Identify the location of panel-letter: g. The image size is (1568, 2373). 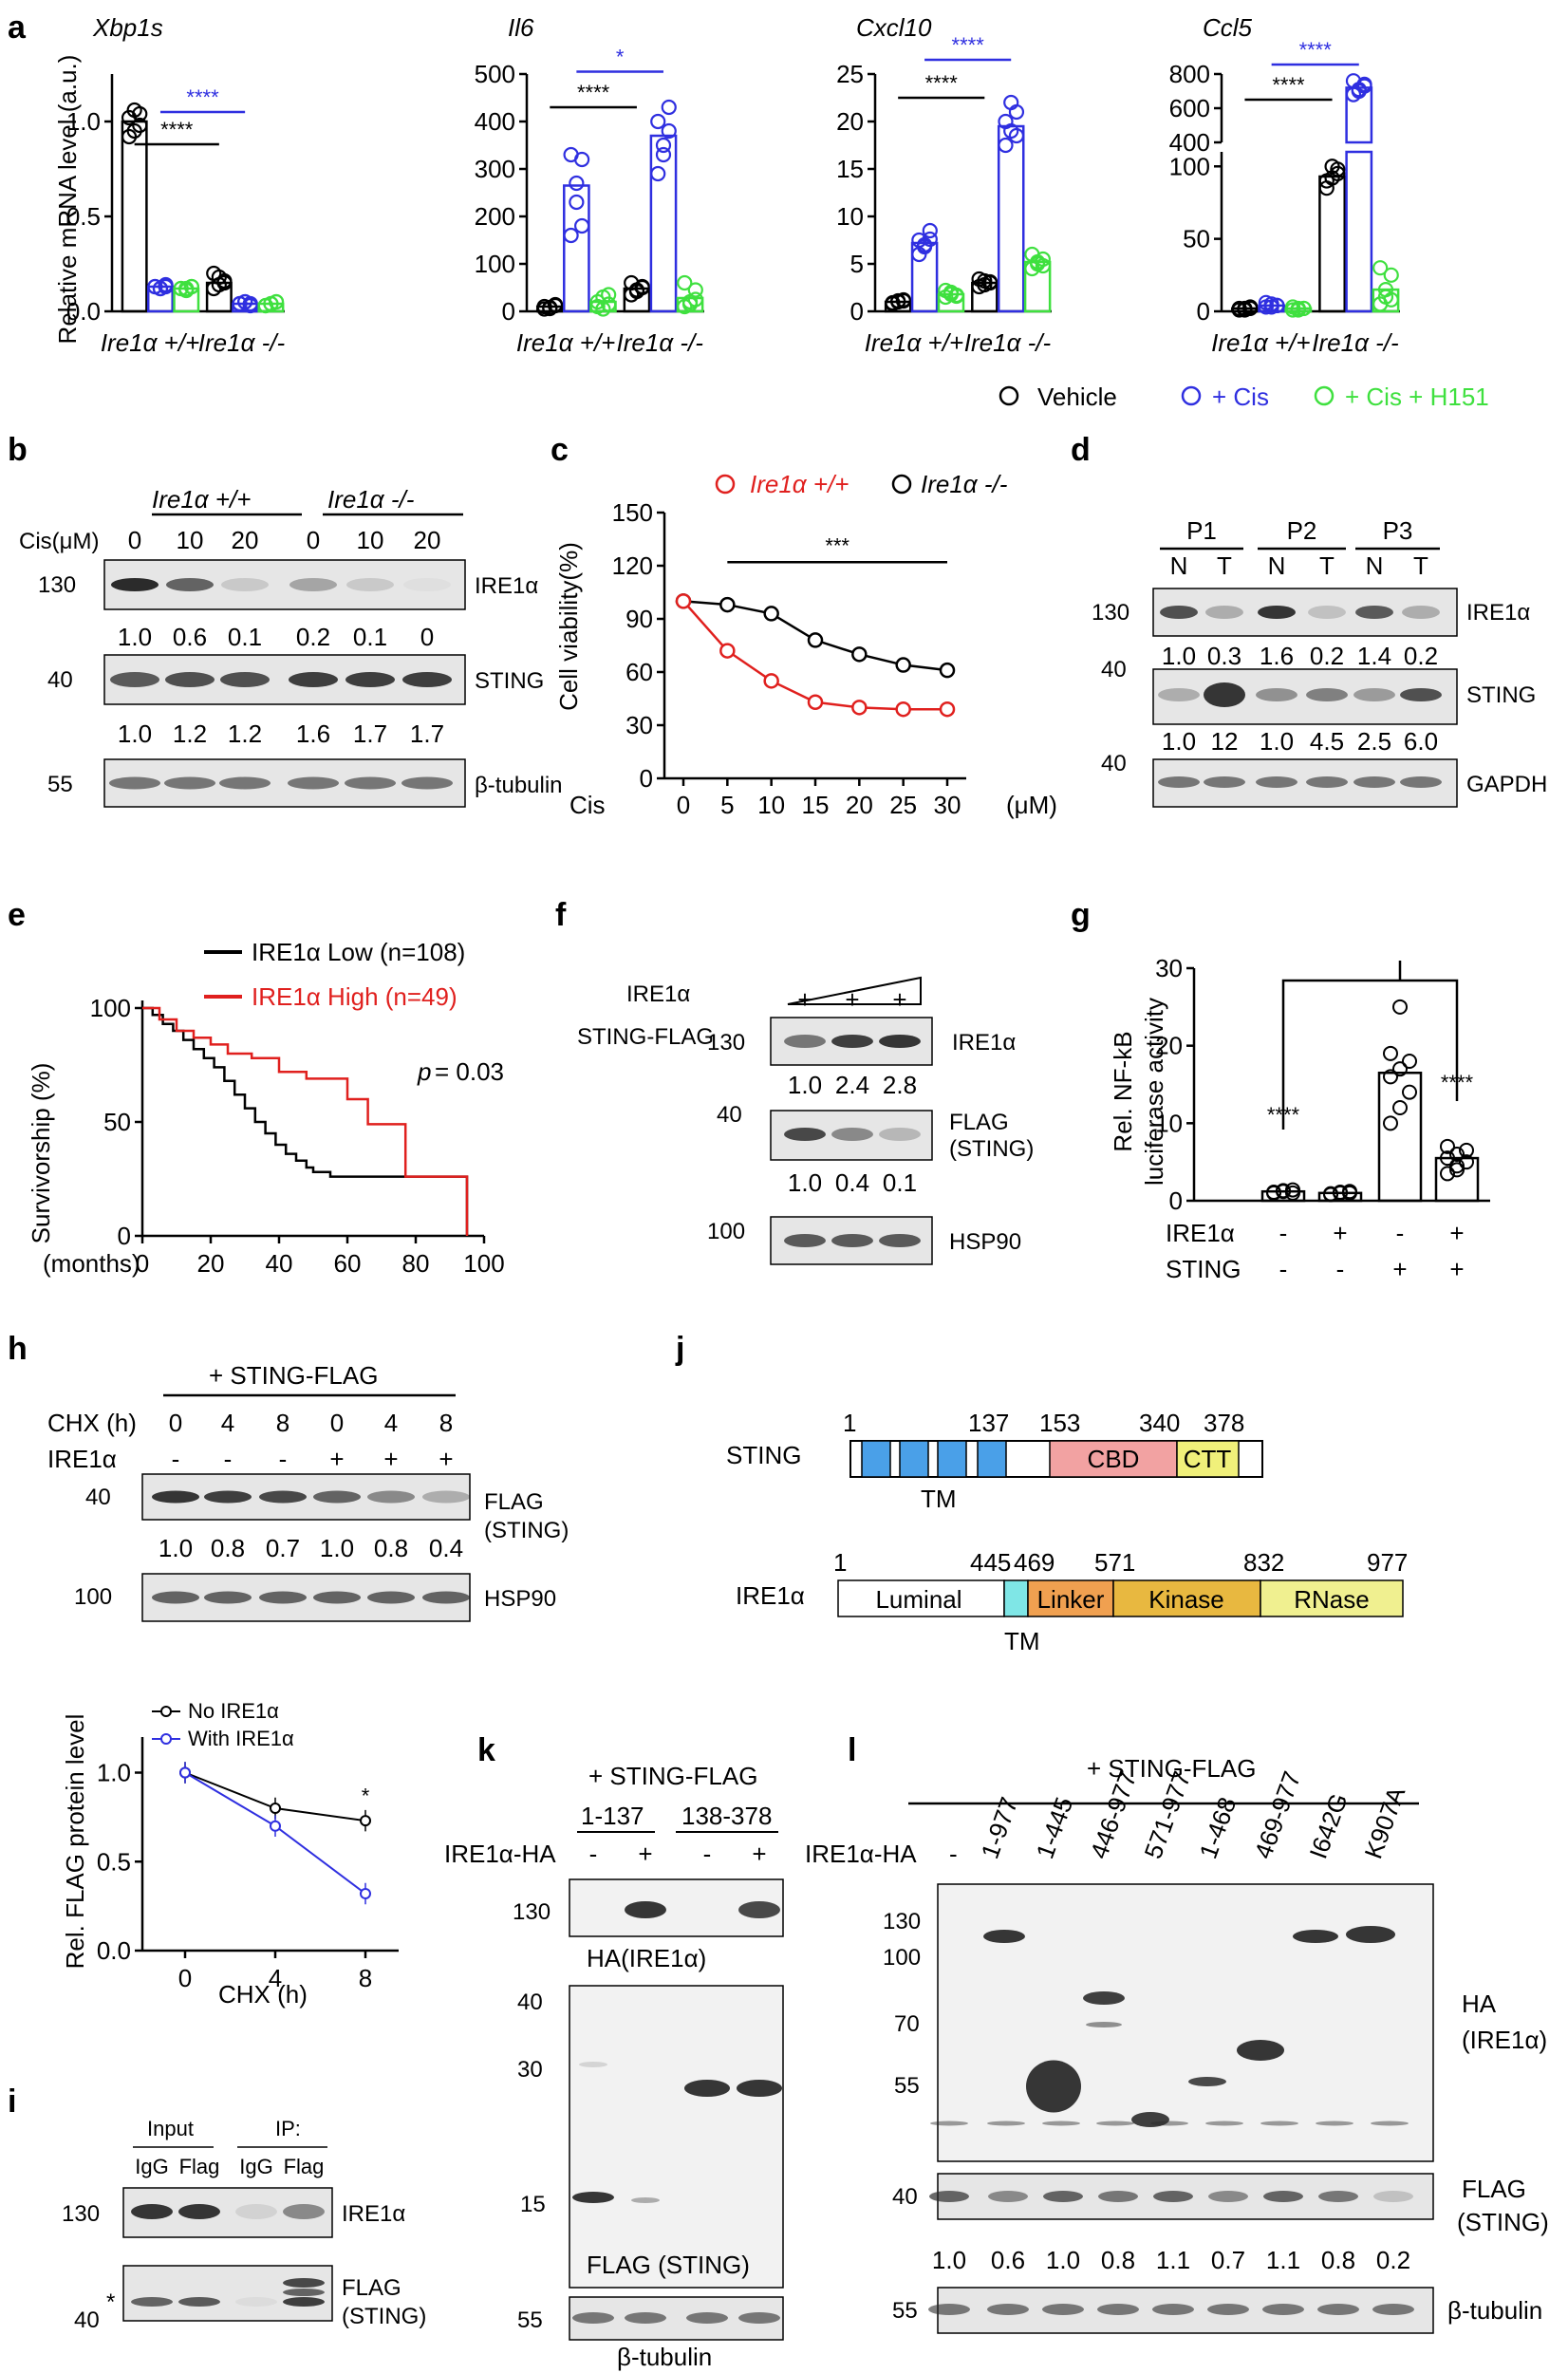
(1081, 915).